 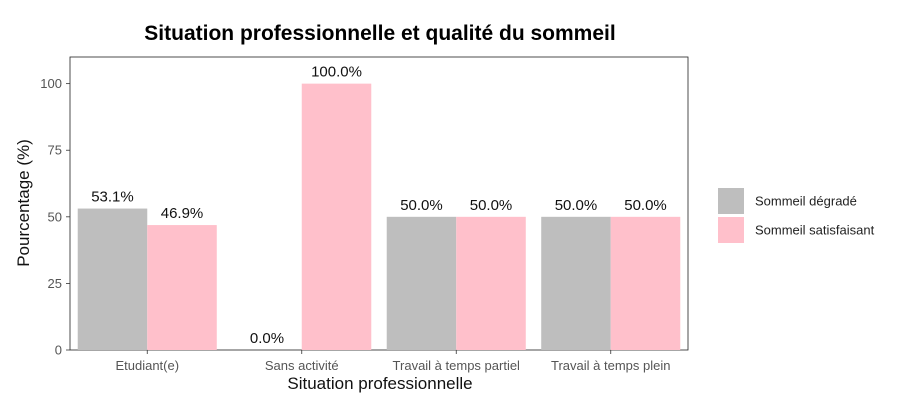 I want to click on legend-label: Sommeil dégradé, so click(x=806, y=201).